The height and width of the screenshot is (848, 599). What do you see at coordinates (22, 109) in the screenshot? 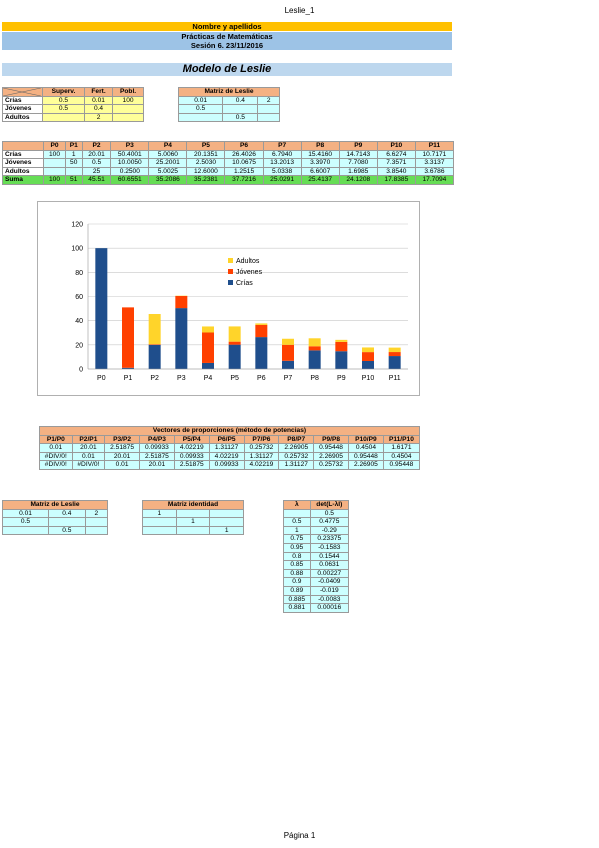
I see `row-label: Jóvenes` at bounding box center [22, 109].